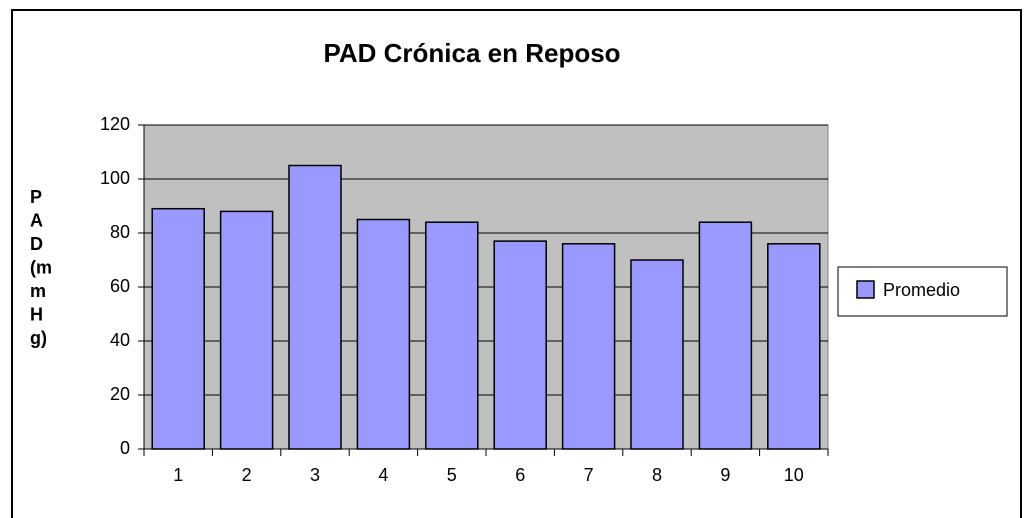  What do you see at coordinates (36, 220) in the screenshot?
I see `y-axis-label: A` at bounding box center [36, 220].